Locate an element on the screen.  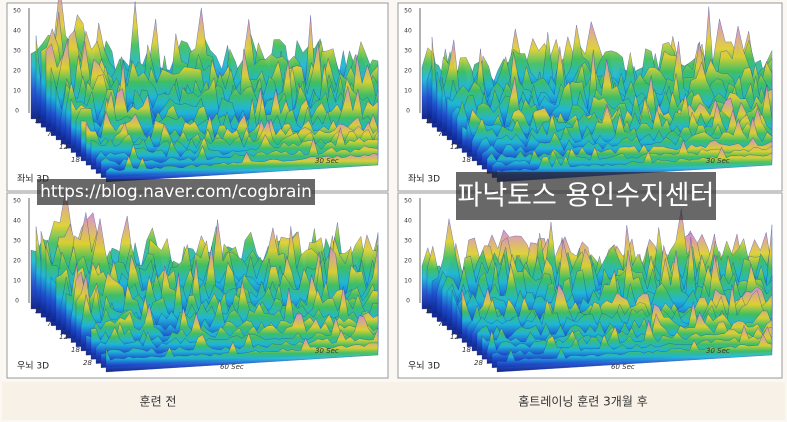
caption: 홈트레이닝 훈련 3개월 후 is located at coordinates (582, 402).